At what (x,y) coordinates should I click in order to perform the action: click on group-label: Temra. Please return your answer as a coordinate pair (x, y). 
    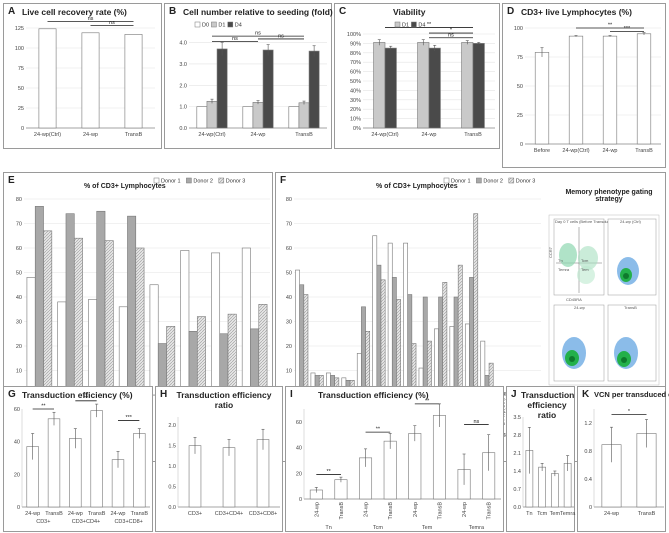
    Looking at the image, I should click on (477, 528).